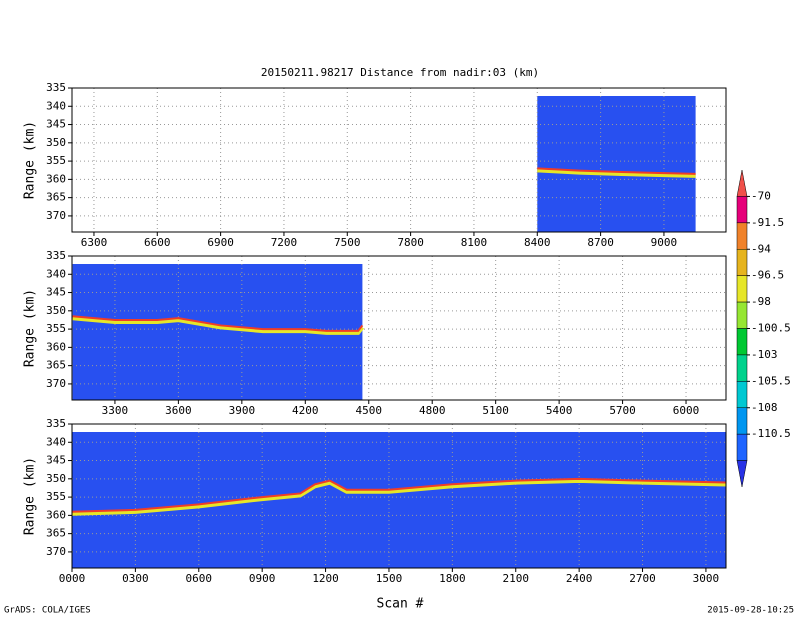  Describe the element at coordinates (616, 164) in the screenshot. I see `data-coverage` at that location.